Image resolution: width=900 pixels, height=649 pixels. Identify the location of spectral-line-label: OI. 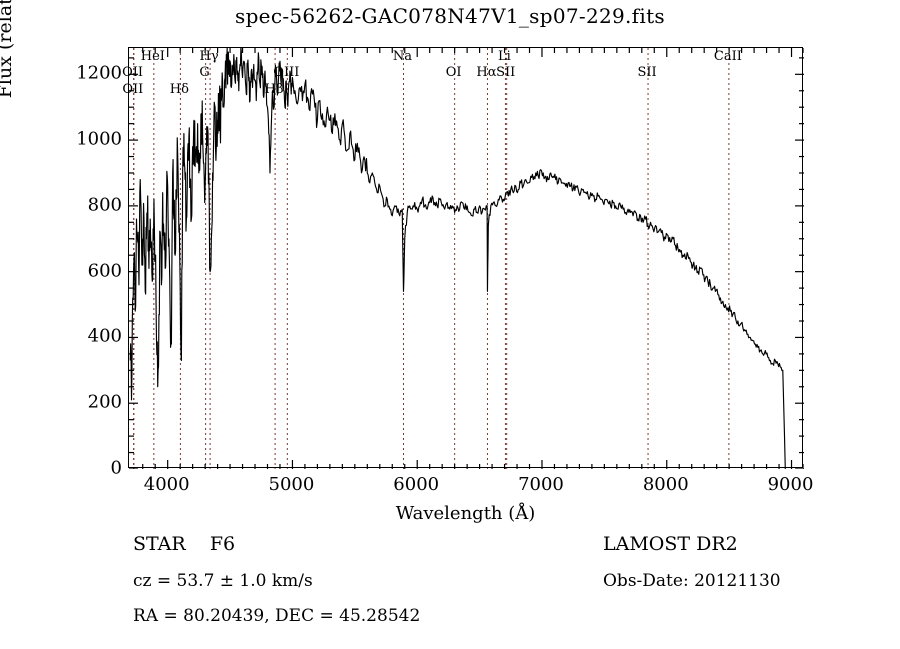
(453, 72).